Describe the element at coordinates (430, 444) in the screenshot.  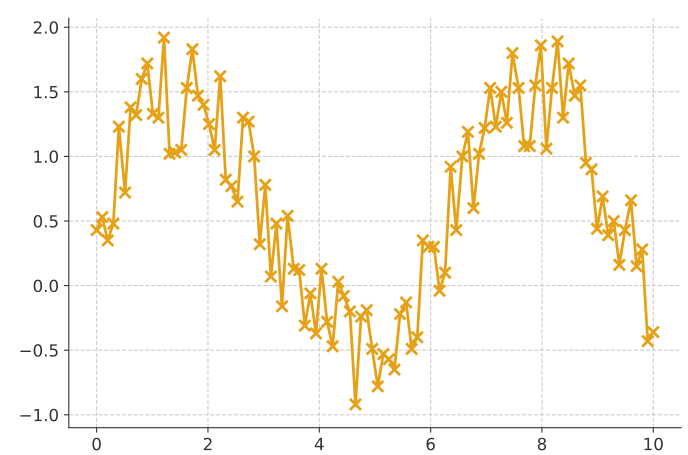
I see `x-tick-label: 6` at that location.